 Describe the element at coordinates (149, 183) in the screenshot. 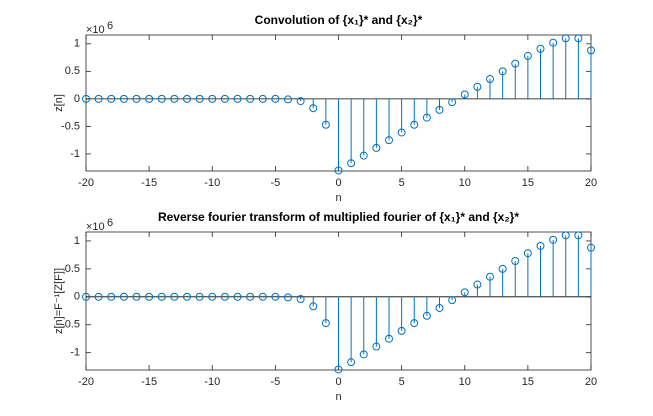

I see `x-tick-label: -15` at that location.